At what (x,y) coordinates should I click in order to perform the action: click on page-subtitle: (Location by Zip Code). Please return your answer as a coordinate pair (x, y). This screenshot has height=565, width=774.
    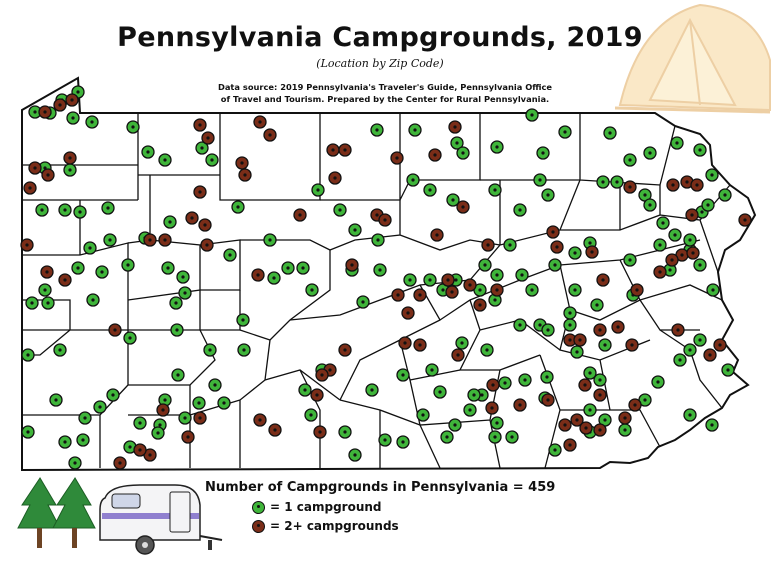
    Looking at the image, I should click on (380, 63).